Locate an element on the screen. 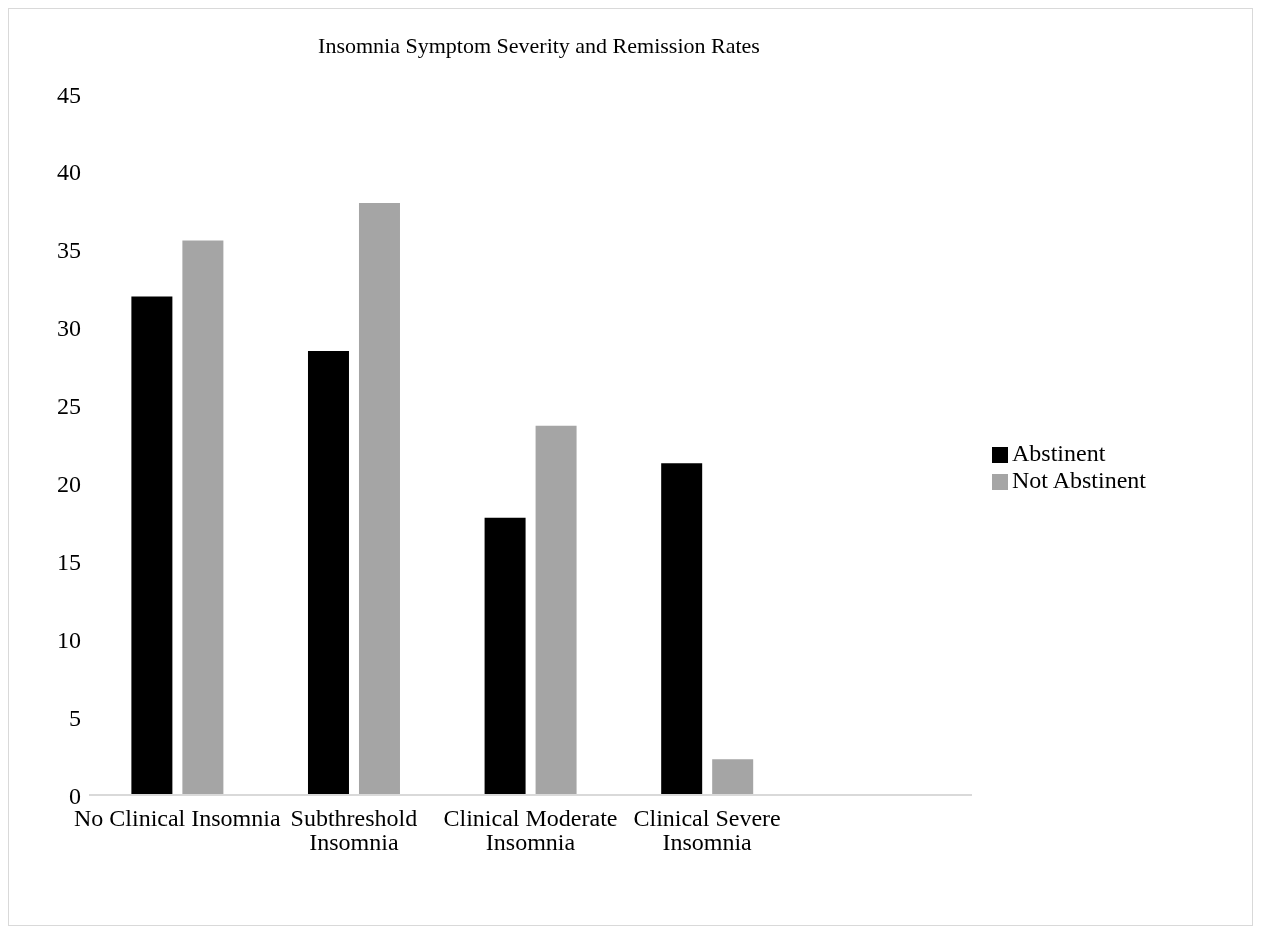 The image size is (1261, 934). legend-label: Abstinent is located at coordinates (1059, 453).